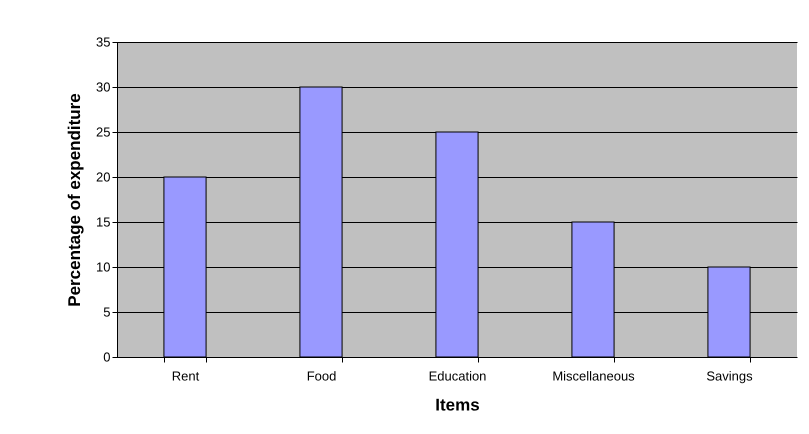 The height and width of the screenshot is (434, 809). What do you see at coordinates (103, 267) in the screenshot?
I see `y-tick-label: 10` at bounding box center [103, 267].